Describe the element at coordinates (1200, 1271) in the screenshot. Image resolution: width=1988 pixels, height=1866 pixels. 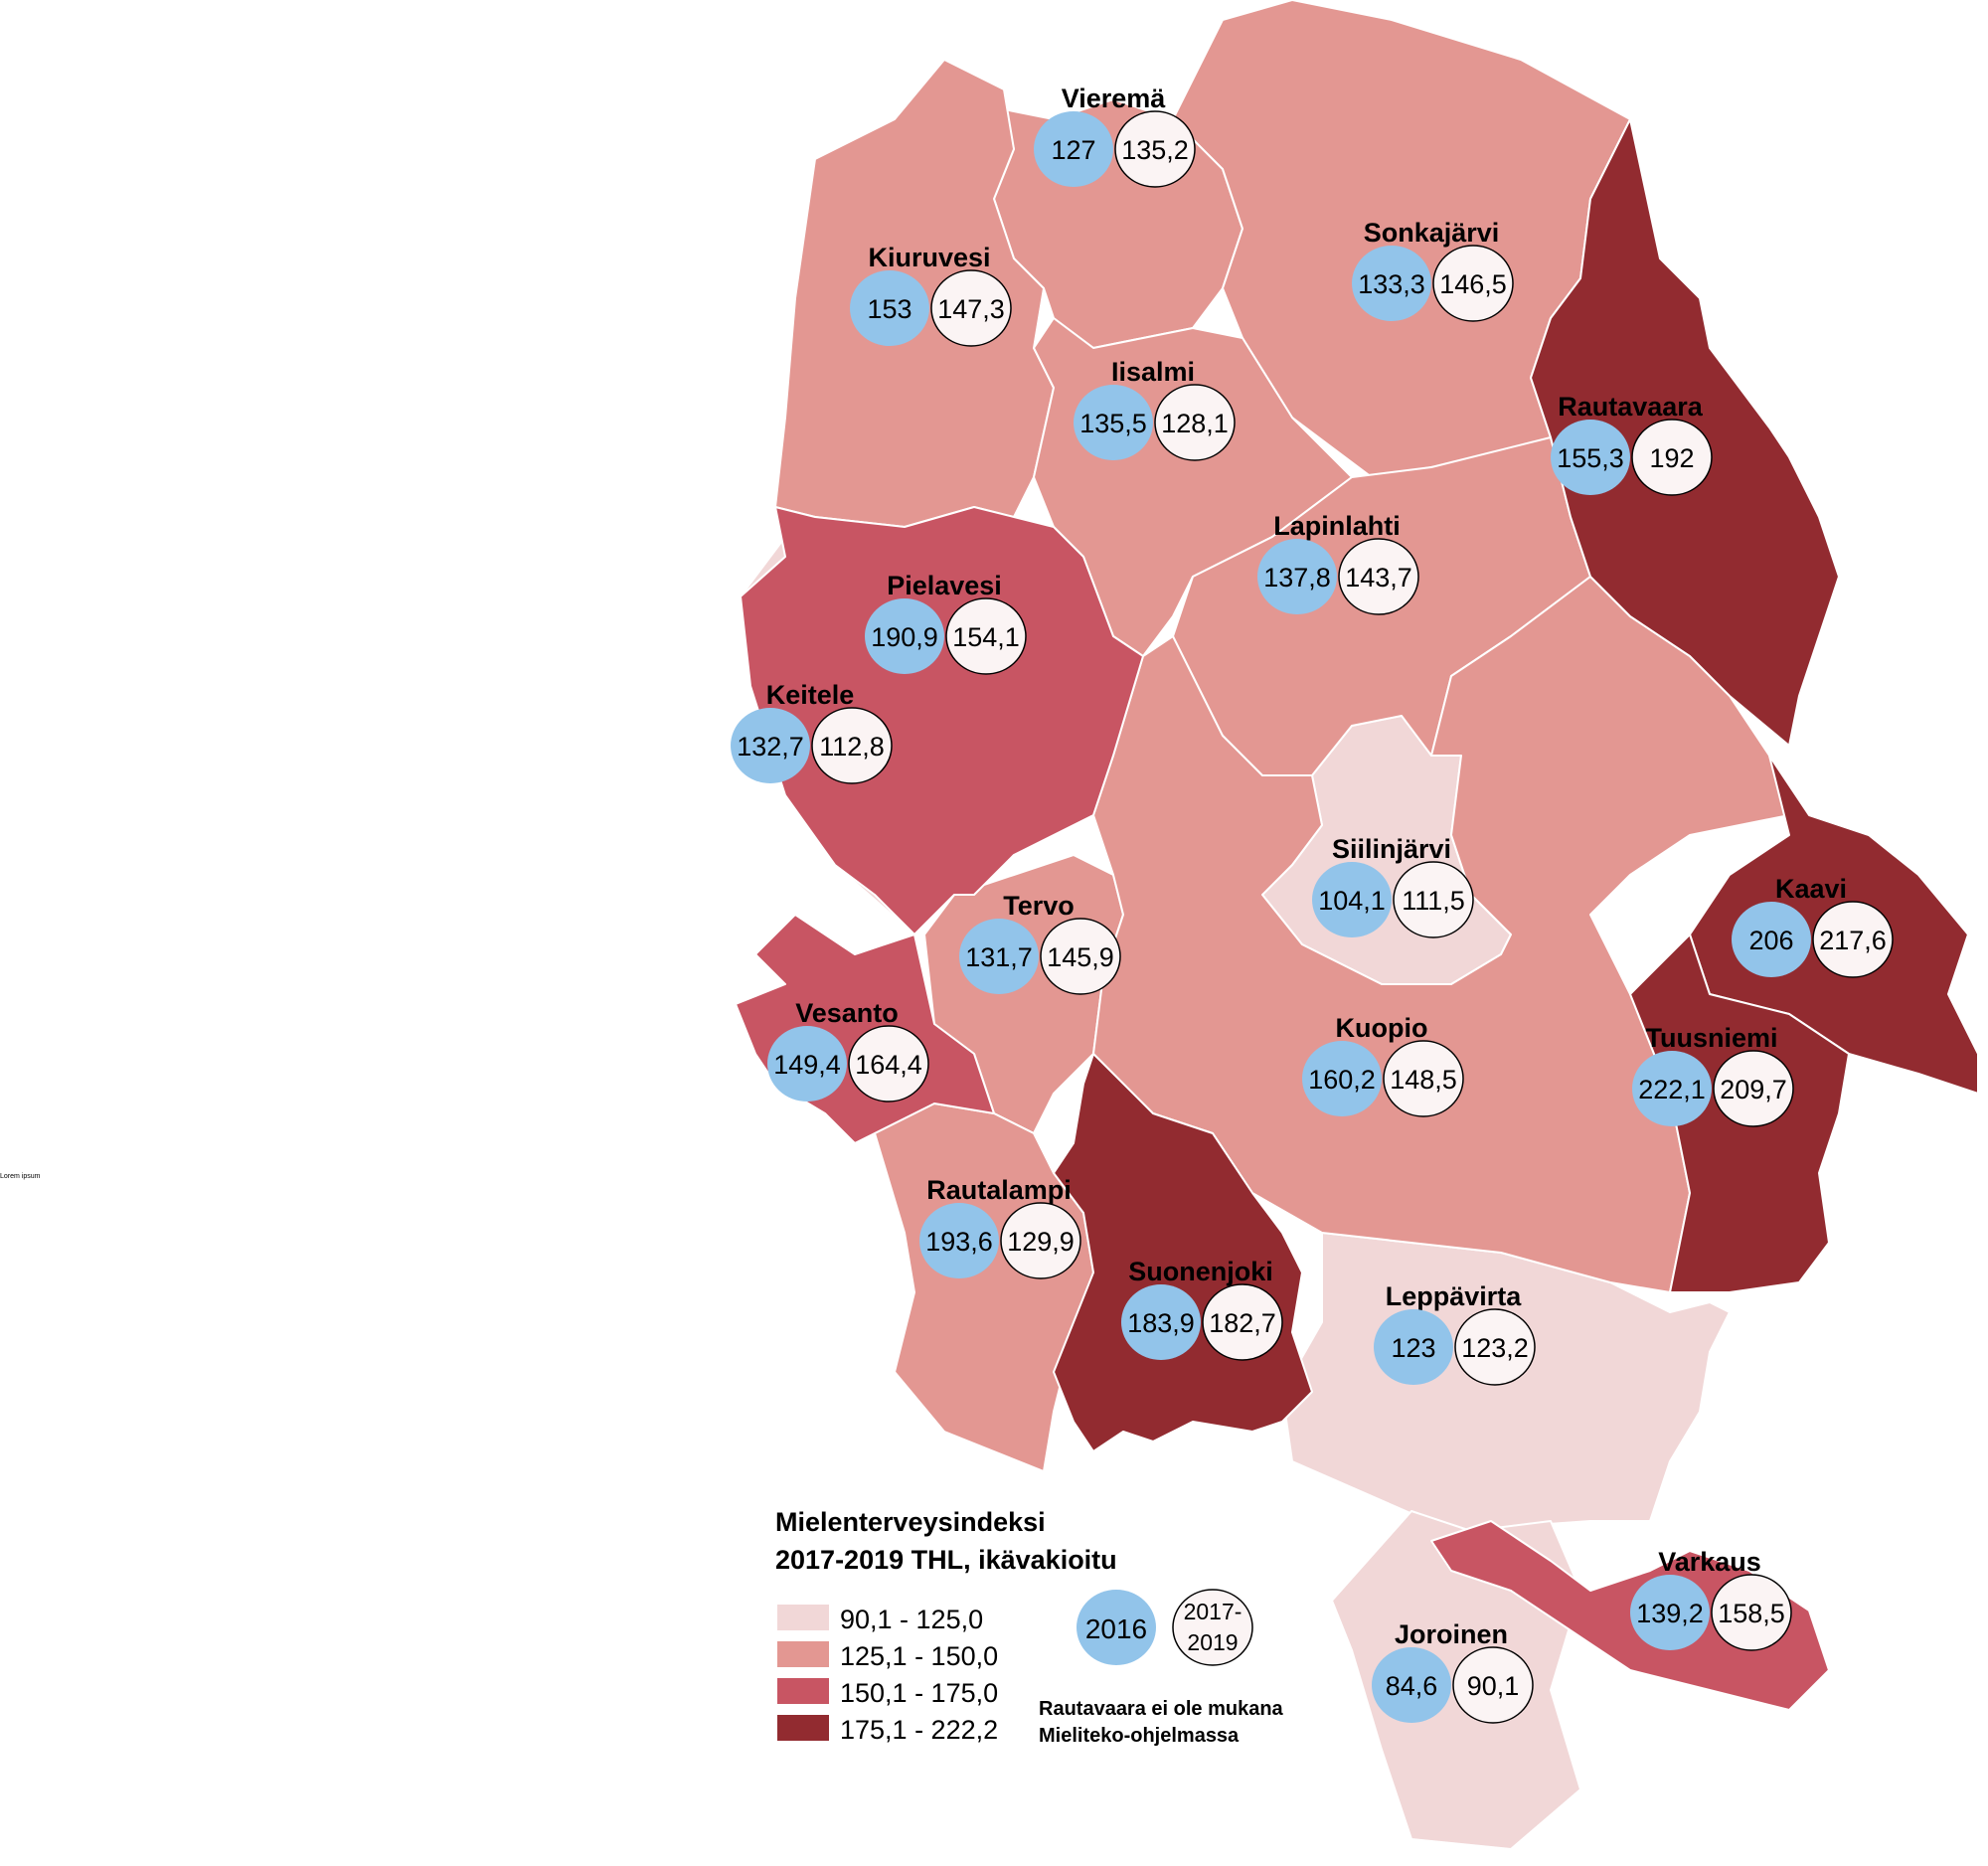
I see `municipality-name: Suonenjoki` at that location.